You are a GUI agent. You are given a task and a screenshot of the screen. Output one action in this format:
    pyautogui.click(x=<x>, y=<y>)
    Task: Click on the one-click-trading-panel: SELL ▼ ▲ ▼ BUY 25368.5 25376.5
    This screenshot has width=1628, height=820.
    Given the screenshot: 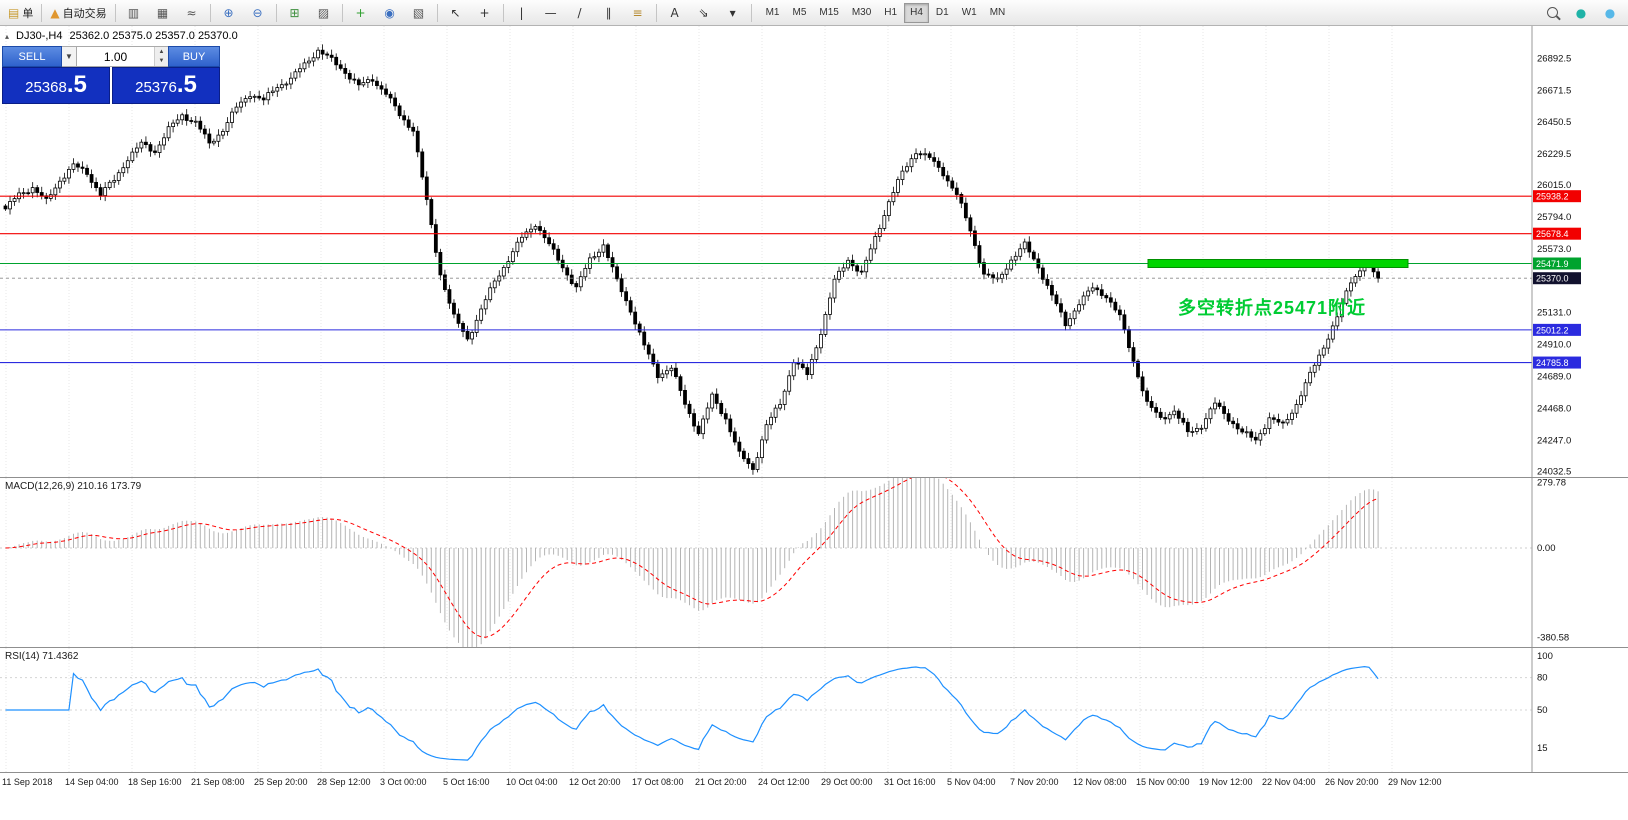 What is the action you would take?
    pyautogui.click(x=111, y=75)
    